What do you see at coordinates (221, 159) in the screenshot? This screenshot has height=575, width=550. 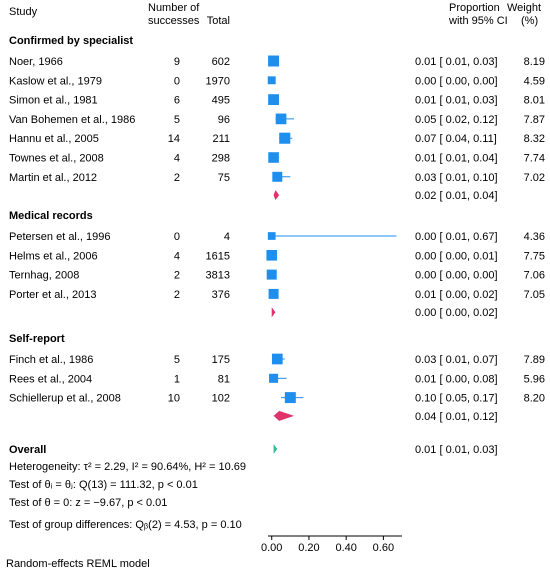 I see `study-total: 298` at bounding box center [221, 159].